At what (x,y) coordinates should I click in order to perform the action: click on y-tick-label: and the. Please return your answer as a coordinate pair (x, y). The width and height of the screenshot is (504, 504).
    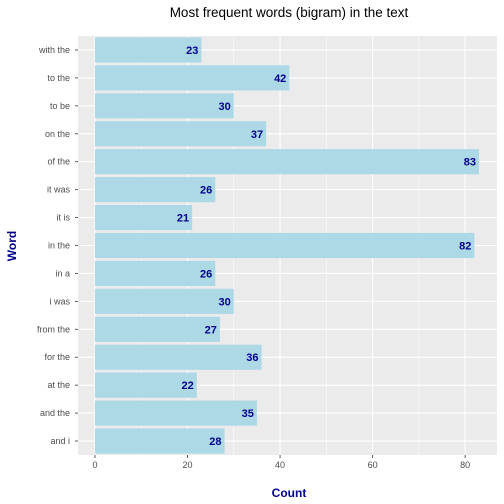
    Looking at the image, I should click on (55, 413).